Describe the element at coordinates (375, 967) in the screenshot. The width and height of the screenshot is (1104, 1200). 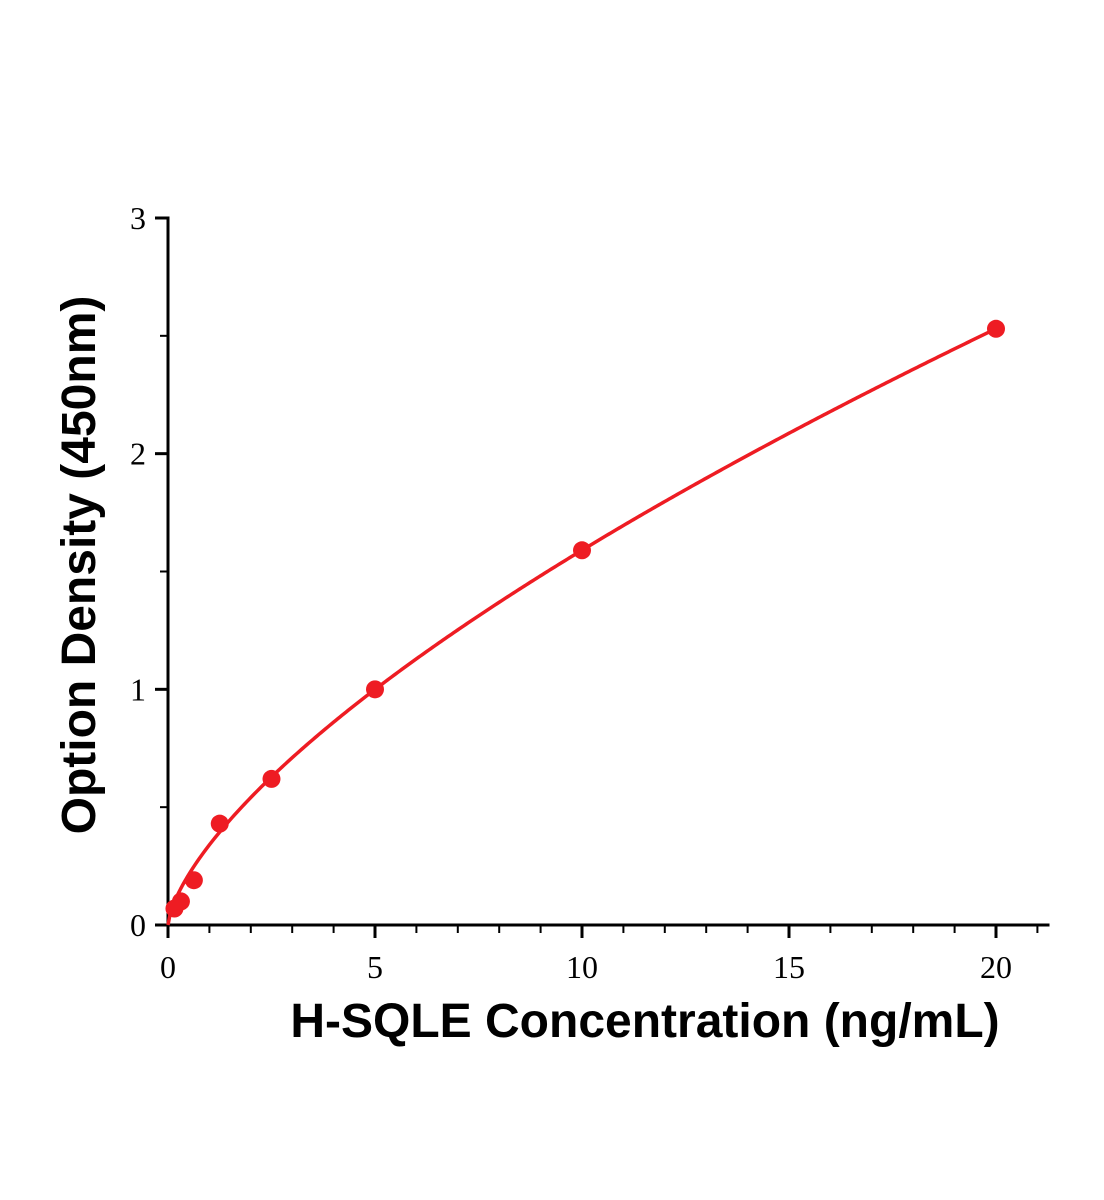
I see `x-tick-label: 5` at that location.